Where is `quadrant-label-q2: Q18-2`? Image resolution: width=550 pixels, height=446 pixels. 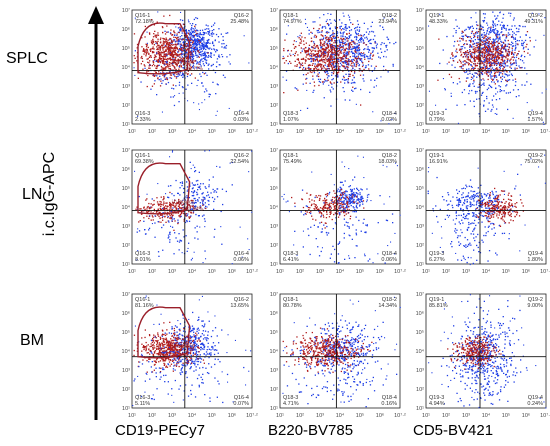 quadrant-label-q2: Q18-2 is located at coordinates (389, 16).